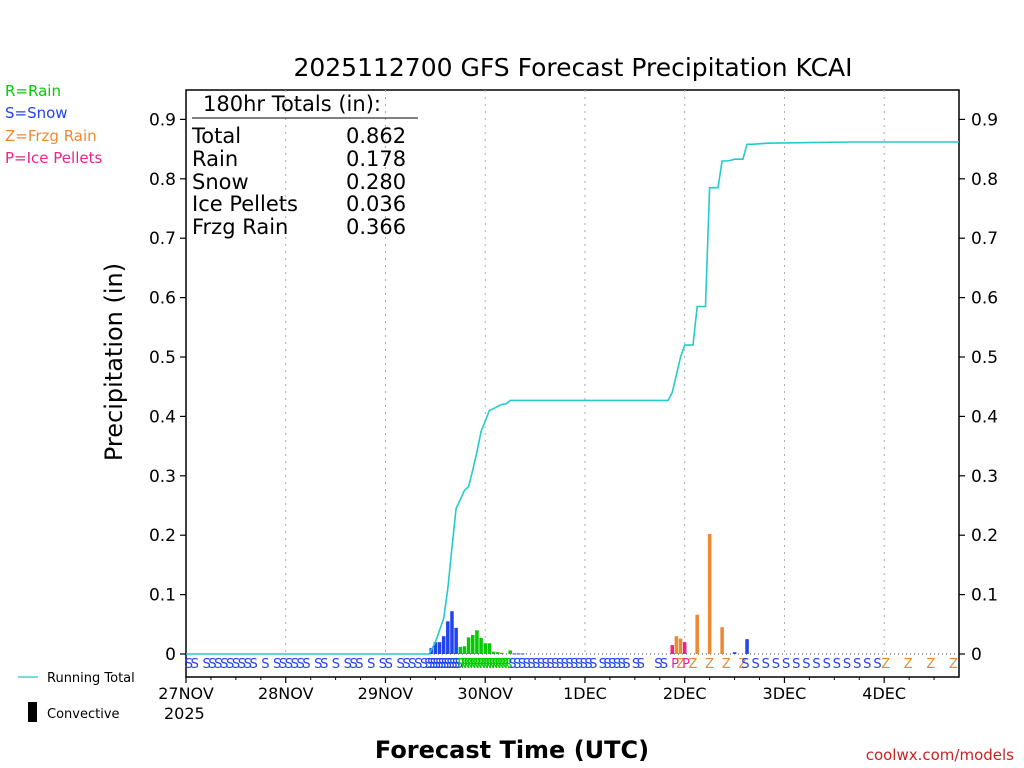 The image size is (1024, 768). I want to click on totals-label-ice-pellets: Ice Pellets, so click(245, 204).